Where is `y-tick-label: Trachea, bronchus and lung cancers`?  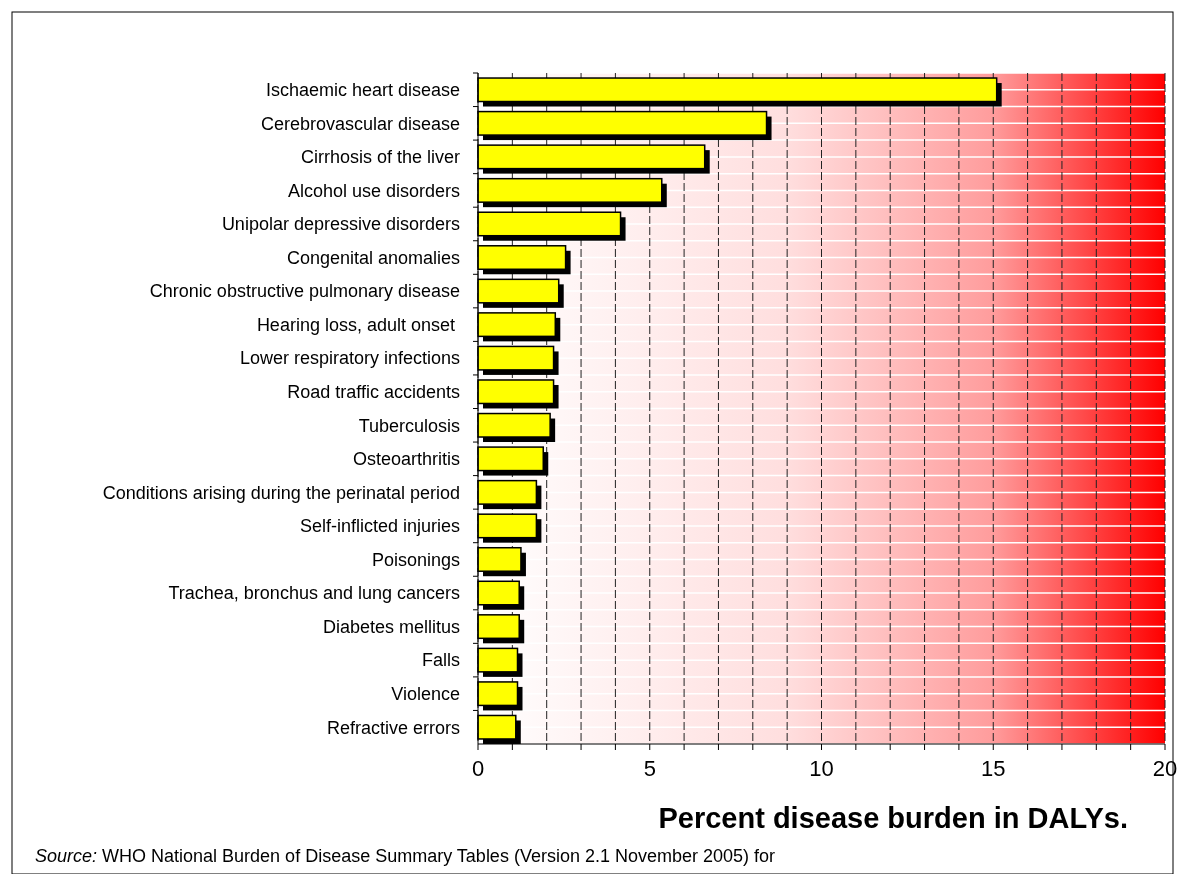 y-tick-label: Trachea, bronchus and lung cancers is located at coordinates (314, 593).